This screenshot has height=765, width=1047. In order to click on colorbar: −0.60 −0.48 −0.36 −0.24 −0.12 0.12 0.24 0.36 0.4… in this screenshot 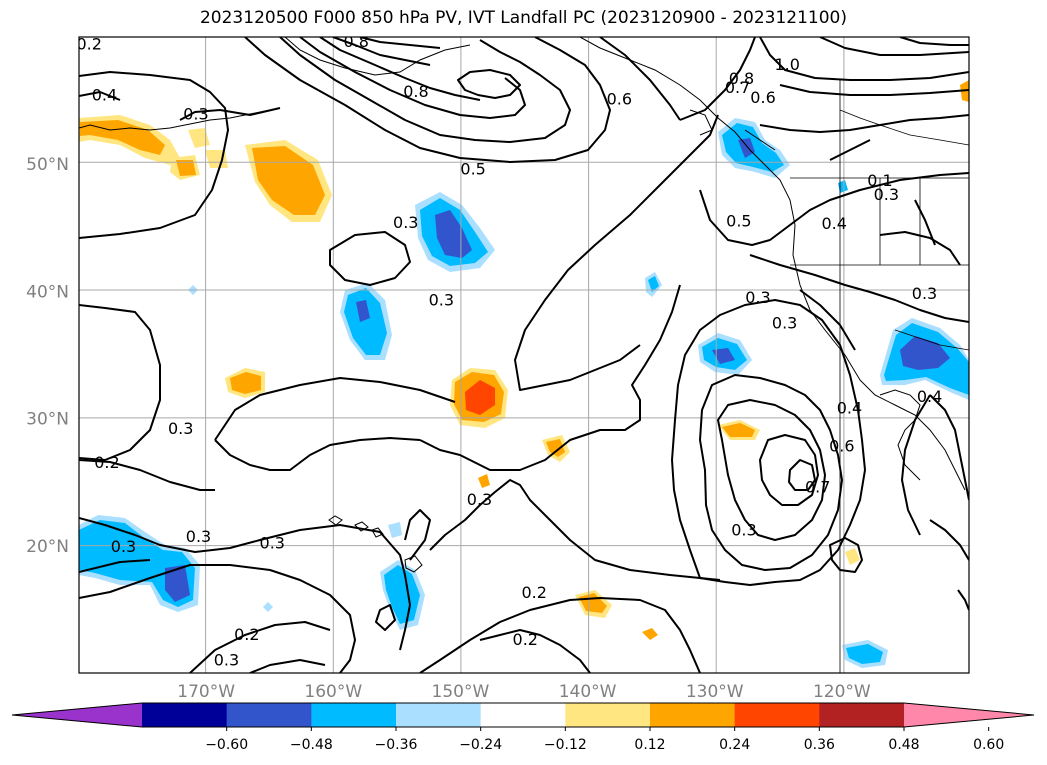, I will do `click(523, 727)`.